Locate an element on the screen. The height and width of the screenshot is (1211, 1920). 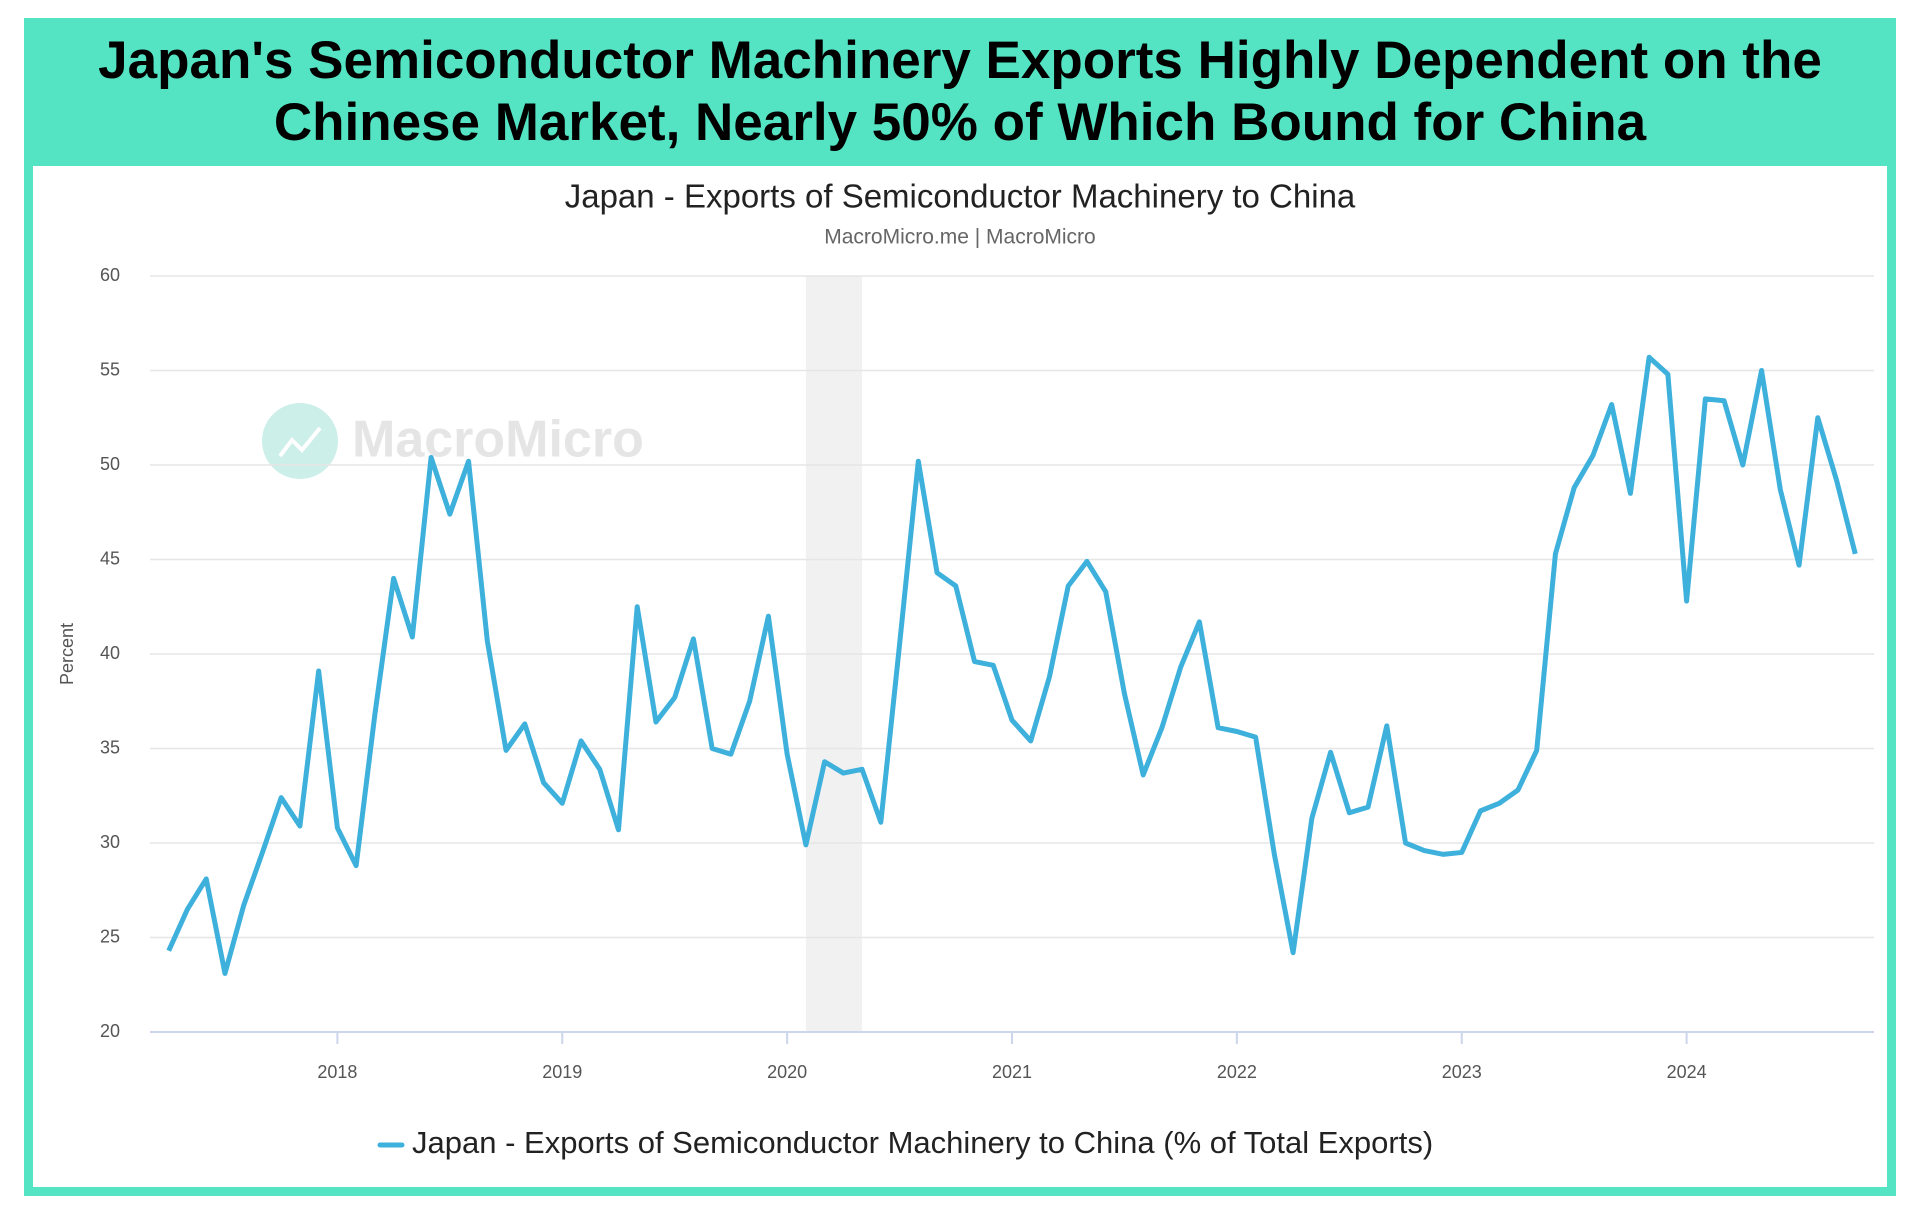
y-tick-label: 35 is located at coordinates (110, 747).